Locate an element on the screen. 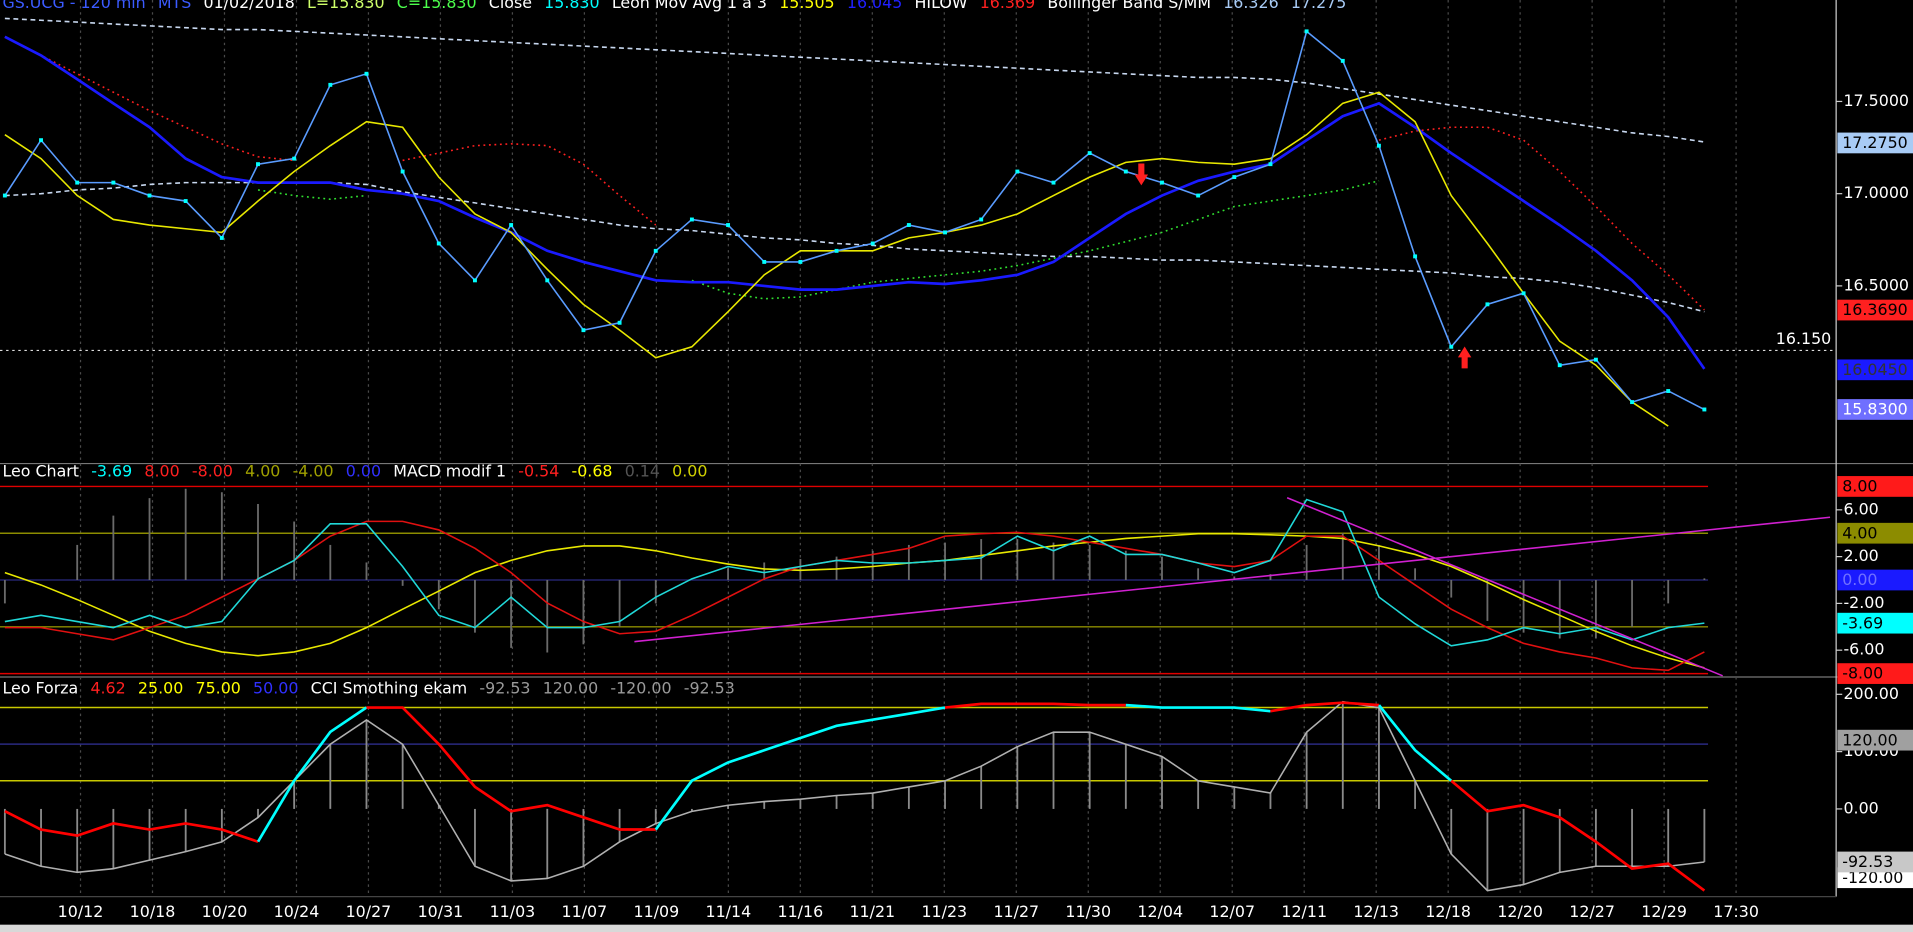 This screenshot has height=932, width=1913. legend-item: -120.00 is located at coordinates (640, 688).